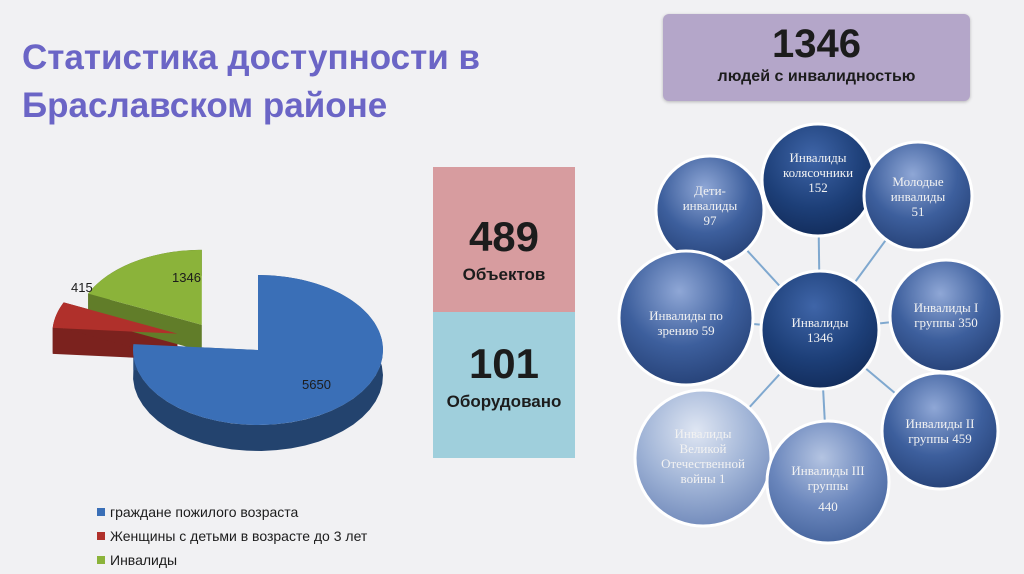 This screenshot has height=574, width=1024. I want to click on node-group1-text: Инвалиды I группы 350, so click(946, 315).